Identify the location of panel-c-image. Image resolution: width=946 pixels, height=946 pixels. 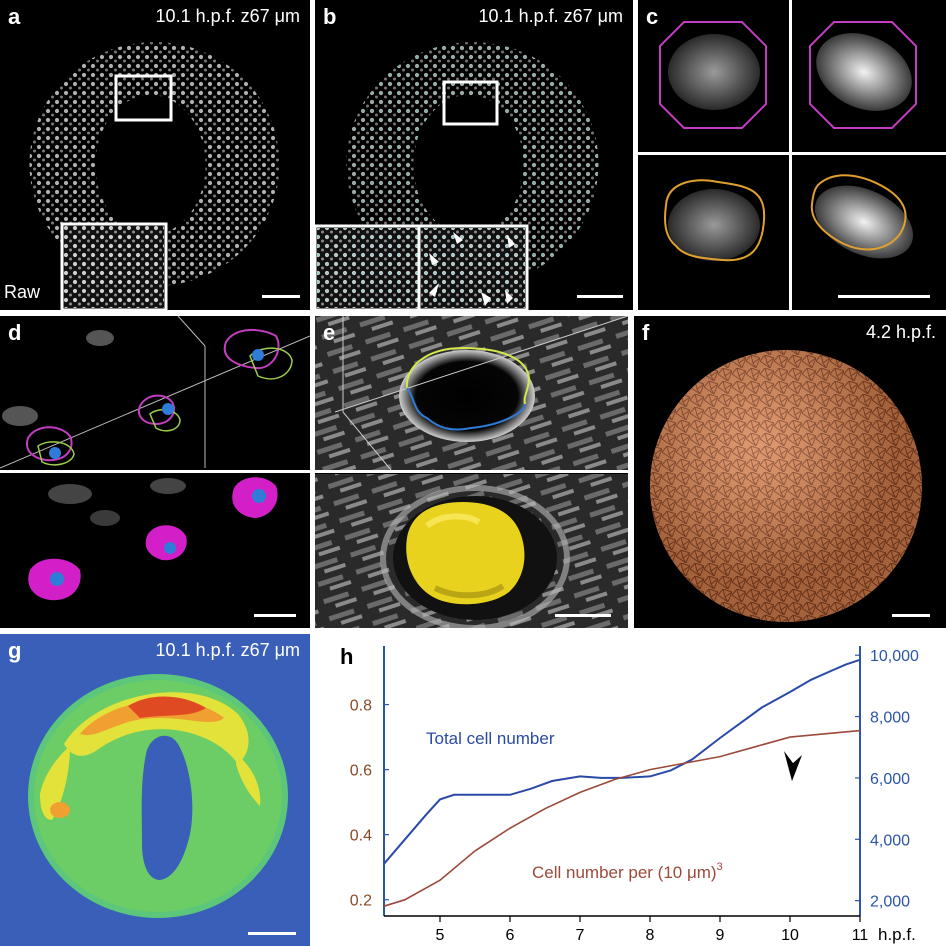
(788, 141).